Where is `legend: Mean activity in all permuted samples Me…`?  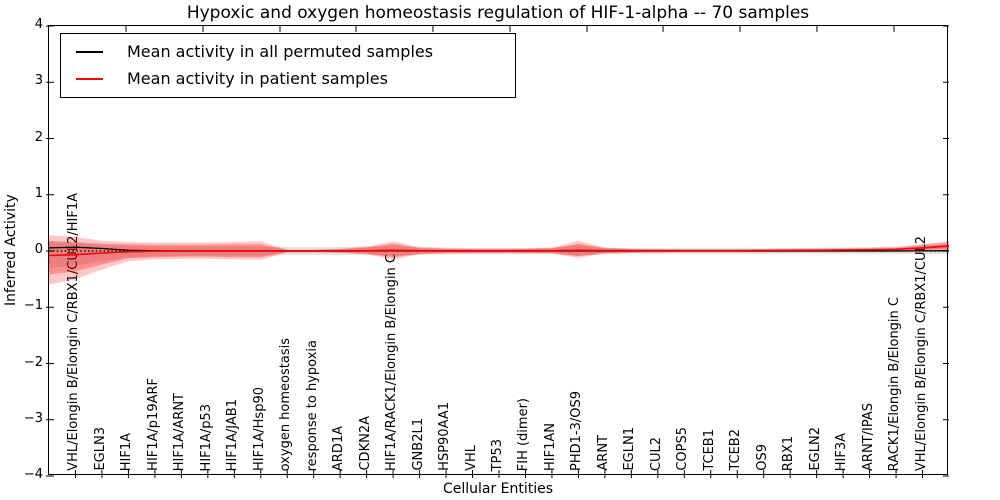
legend: Mean activity in all permuted samples Me… is located at coordinates (288, 65).